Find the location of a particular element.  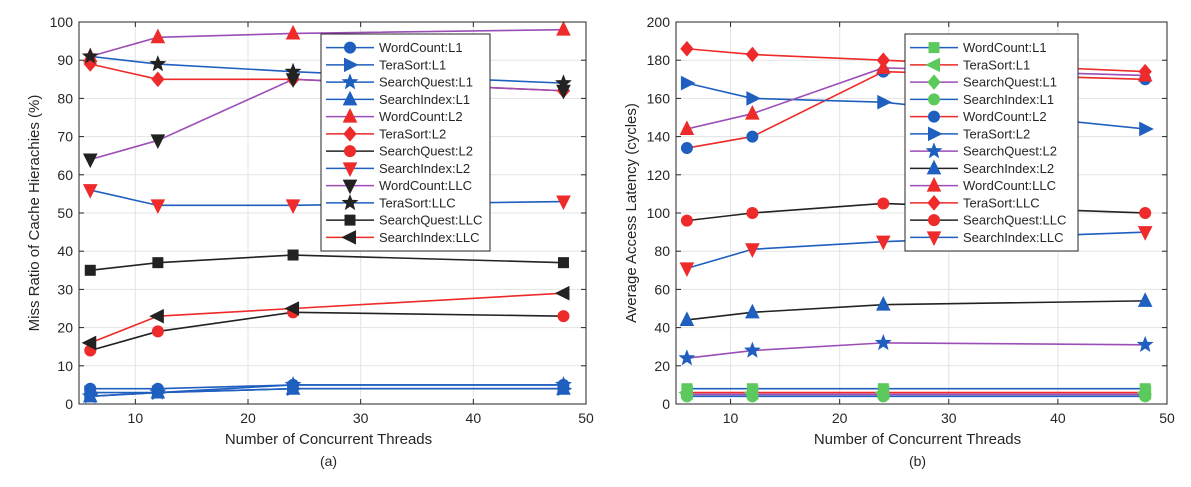

y-tick-label: 10 is located at coordinates (65, 366).